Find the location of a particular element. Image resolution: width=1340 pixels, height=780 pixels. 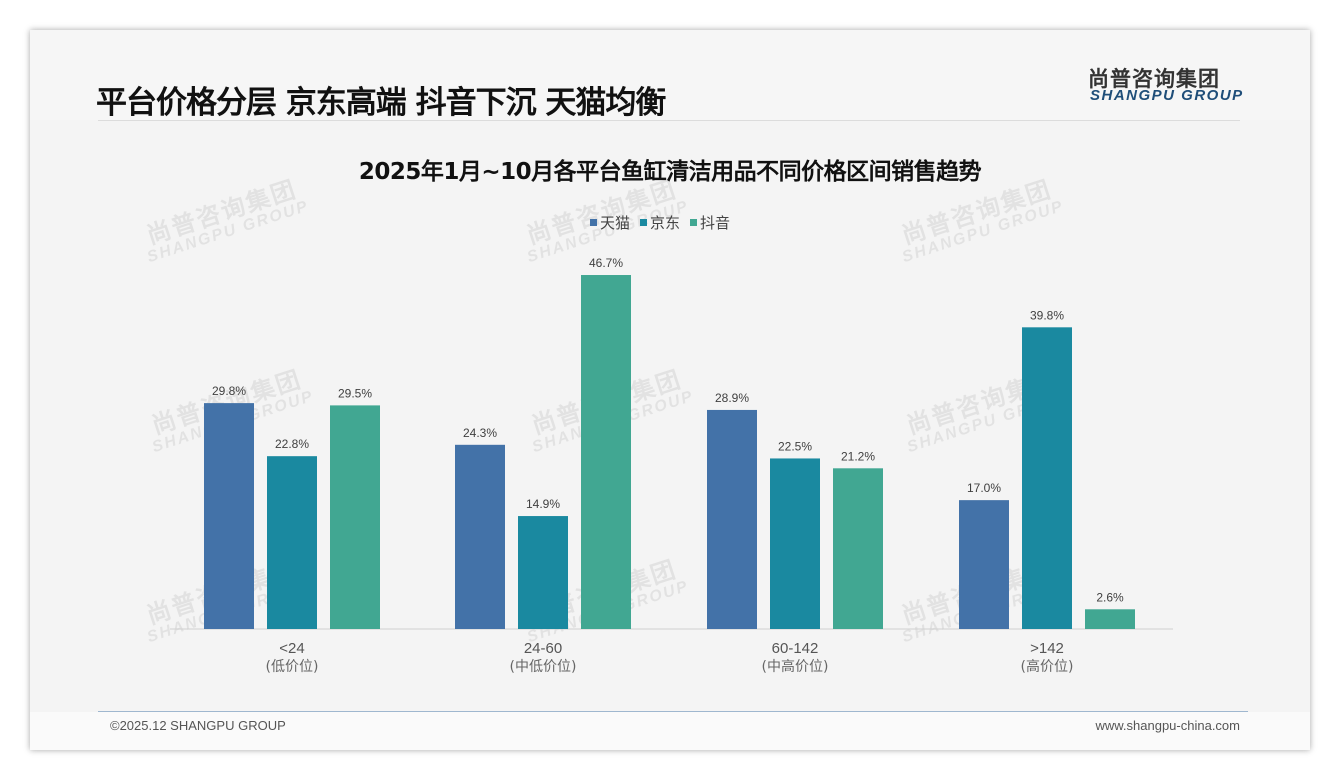

legend-item-jd: 京东 is located at coordinates (660, 222).